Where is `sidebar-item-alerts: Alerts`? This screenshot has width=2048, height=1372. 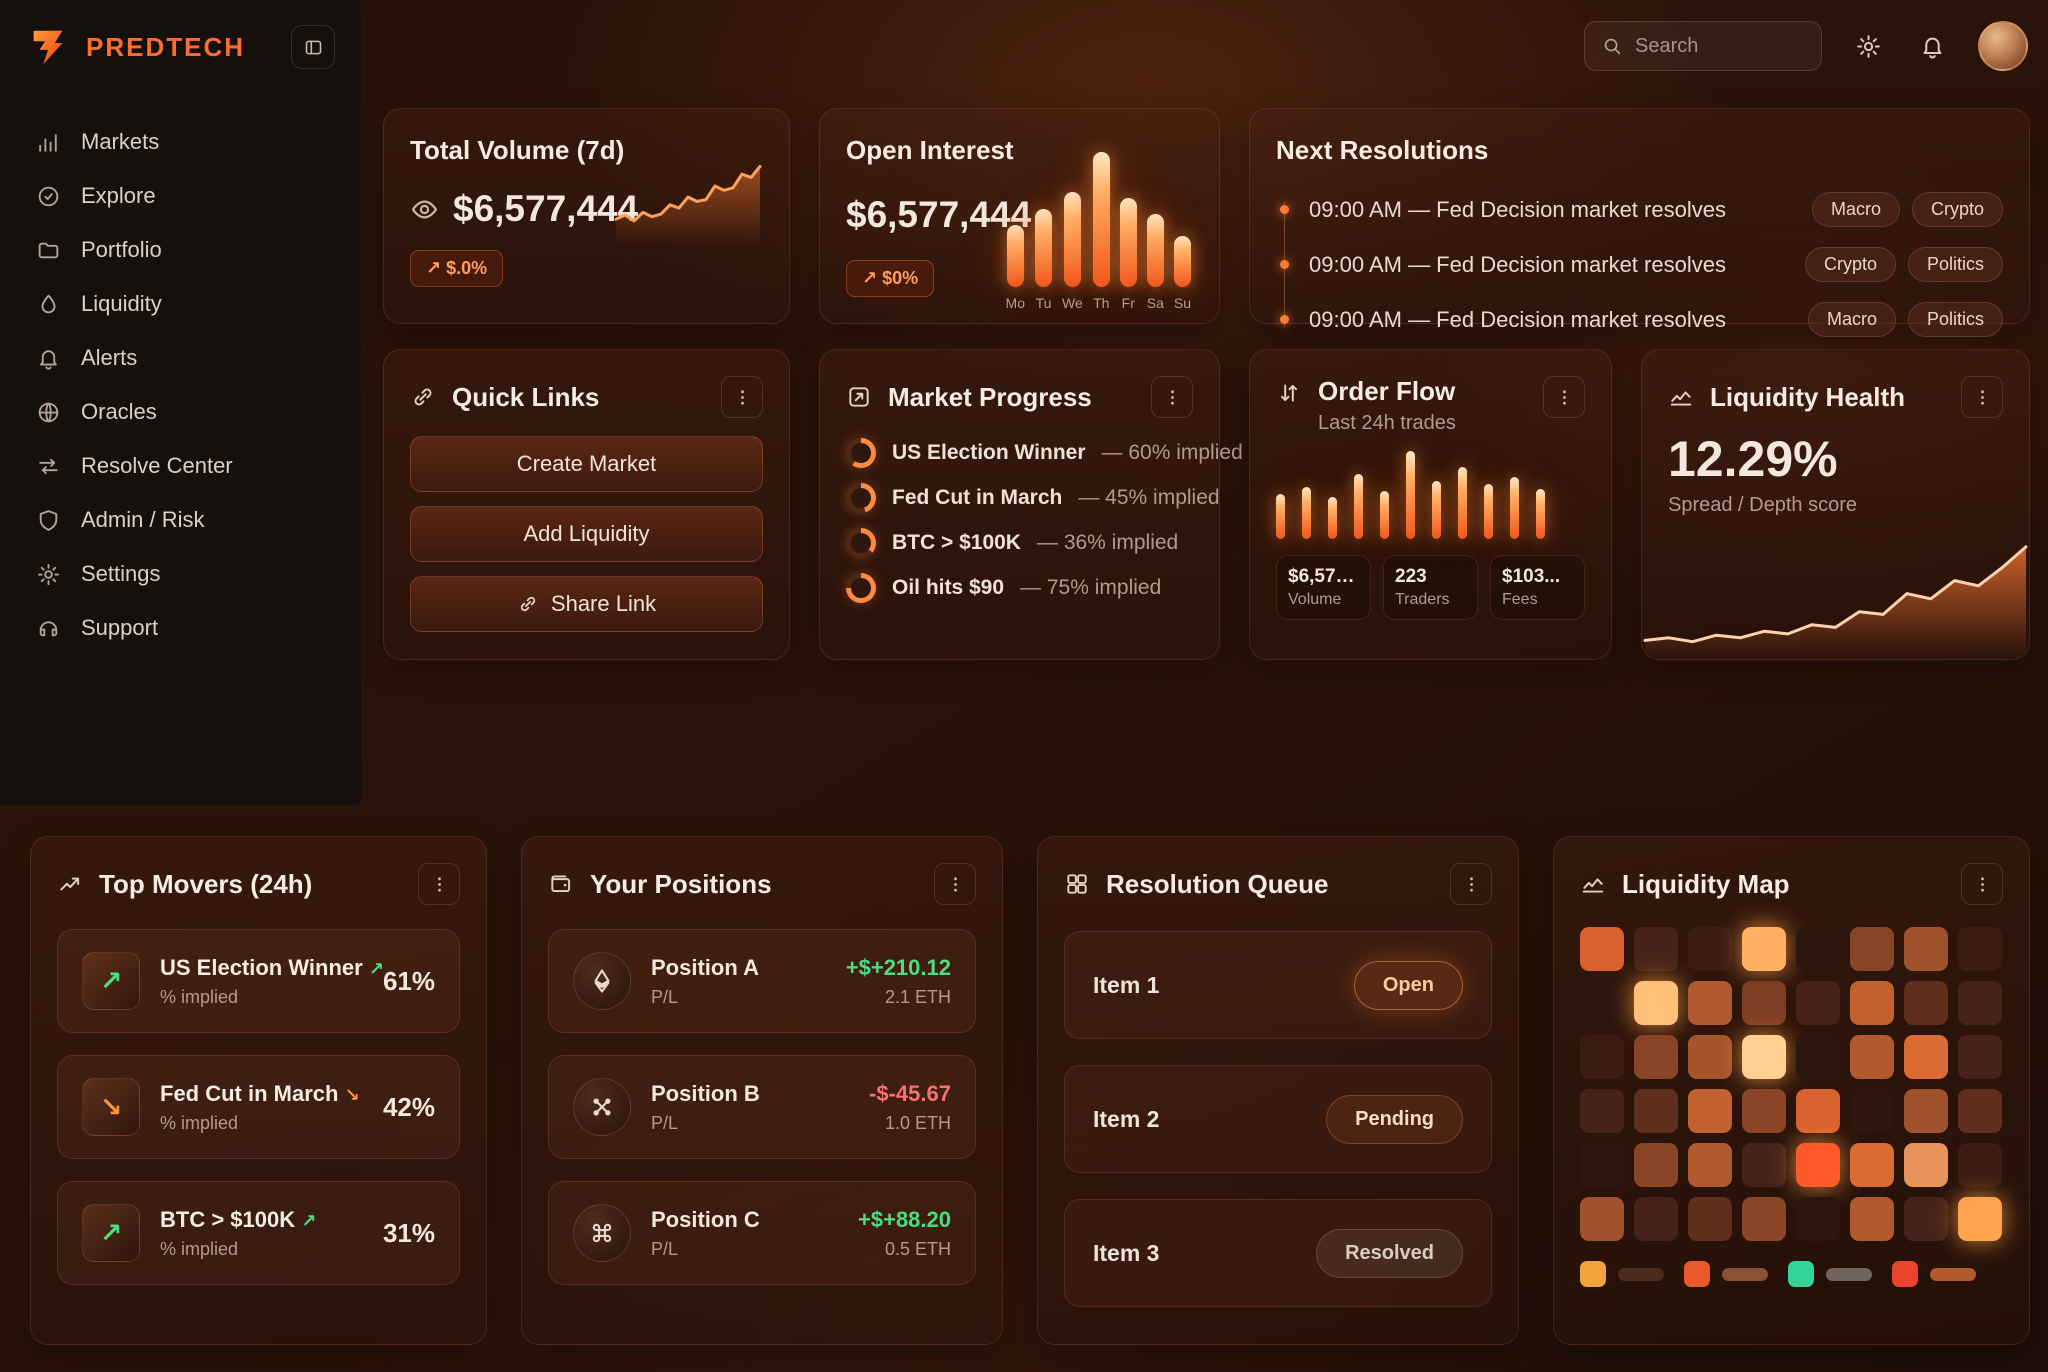 sidebar-item-alerts: Alerts is located at coordinates (180, 358).